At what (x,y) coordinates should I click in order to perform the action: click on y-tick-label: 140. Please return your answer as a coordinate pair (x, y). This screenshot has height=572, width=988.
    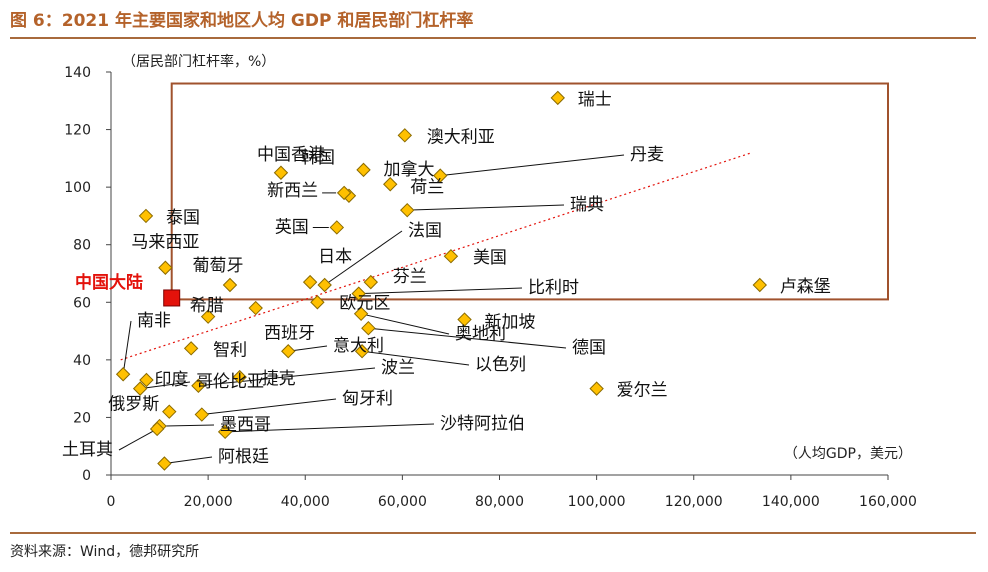
    Looking at the image, I should click on (77, 73).